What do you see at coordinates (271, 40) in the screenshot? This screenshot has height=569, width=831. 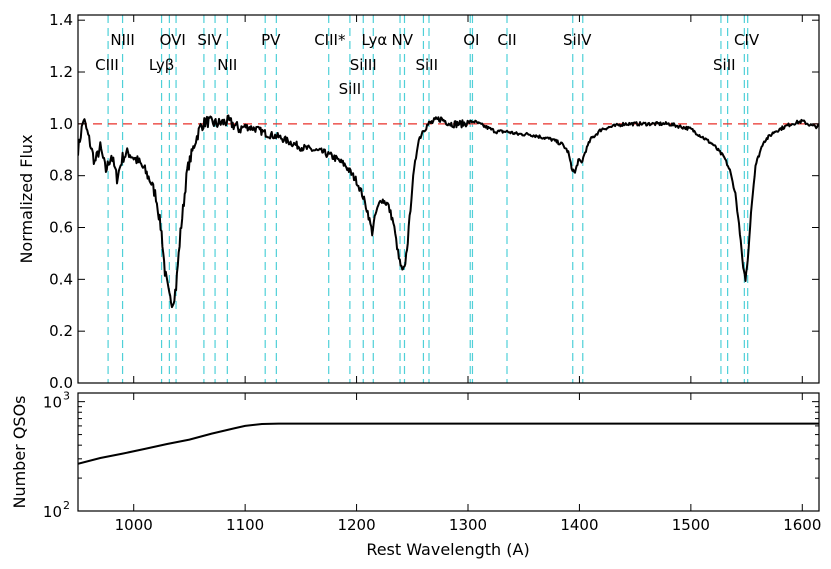 I see `line-label: PV` at bounding box center [271, 40].